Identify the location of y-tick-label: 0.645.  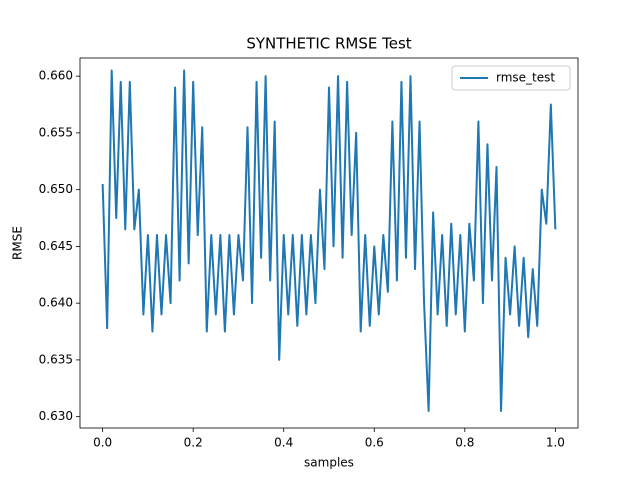
(56, 246).